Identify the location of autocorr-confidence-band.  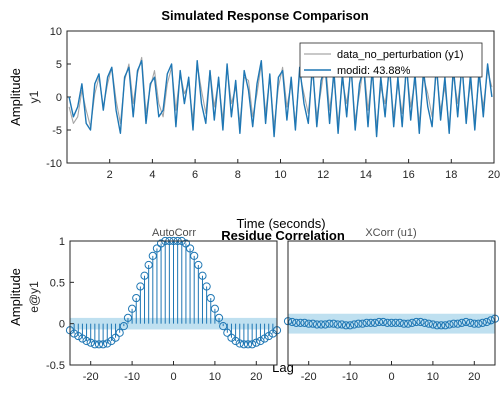
(173, 323).